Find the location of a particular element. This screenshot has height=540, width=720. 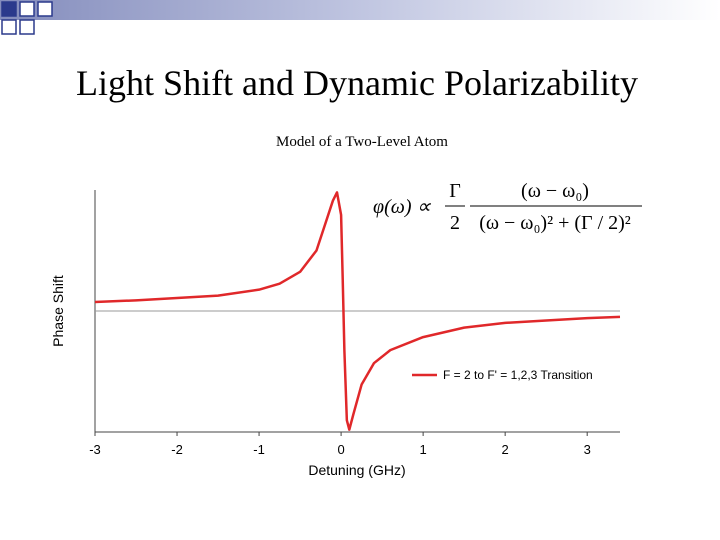

chart-title: Model of a Two-Level Atom is located at coordinates (362, 142).